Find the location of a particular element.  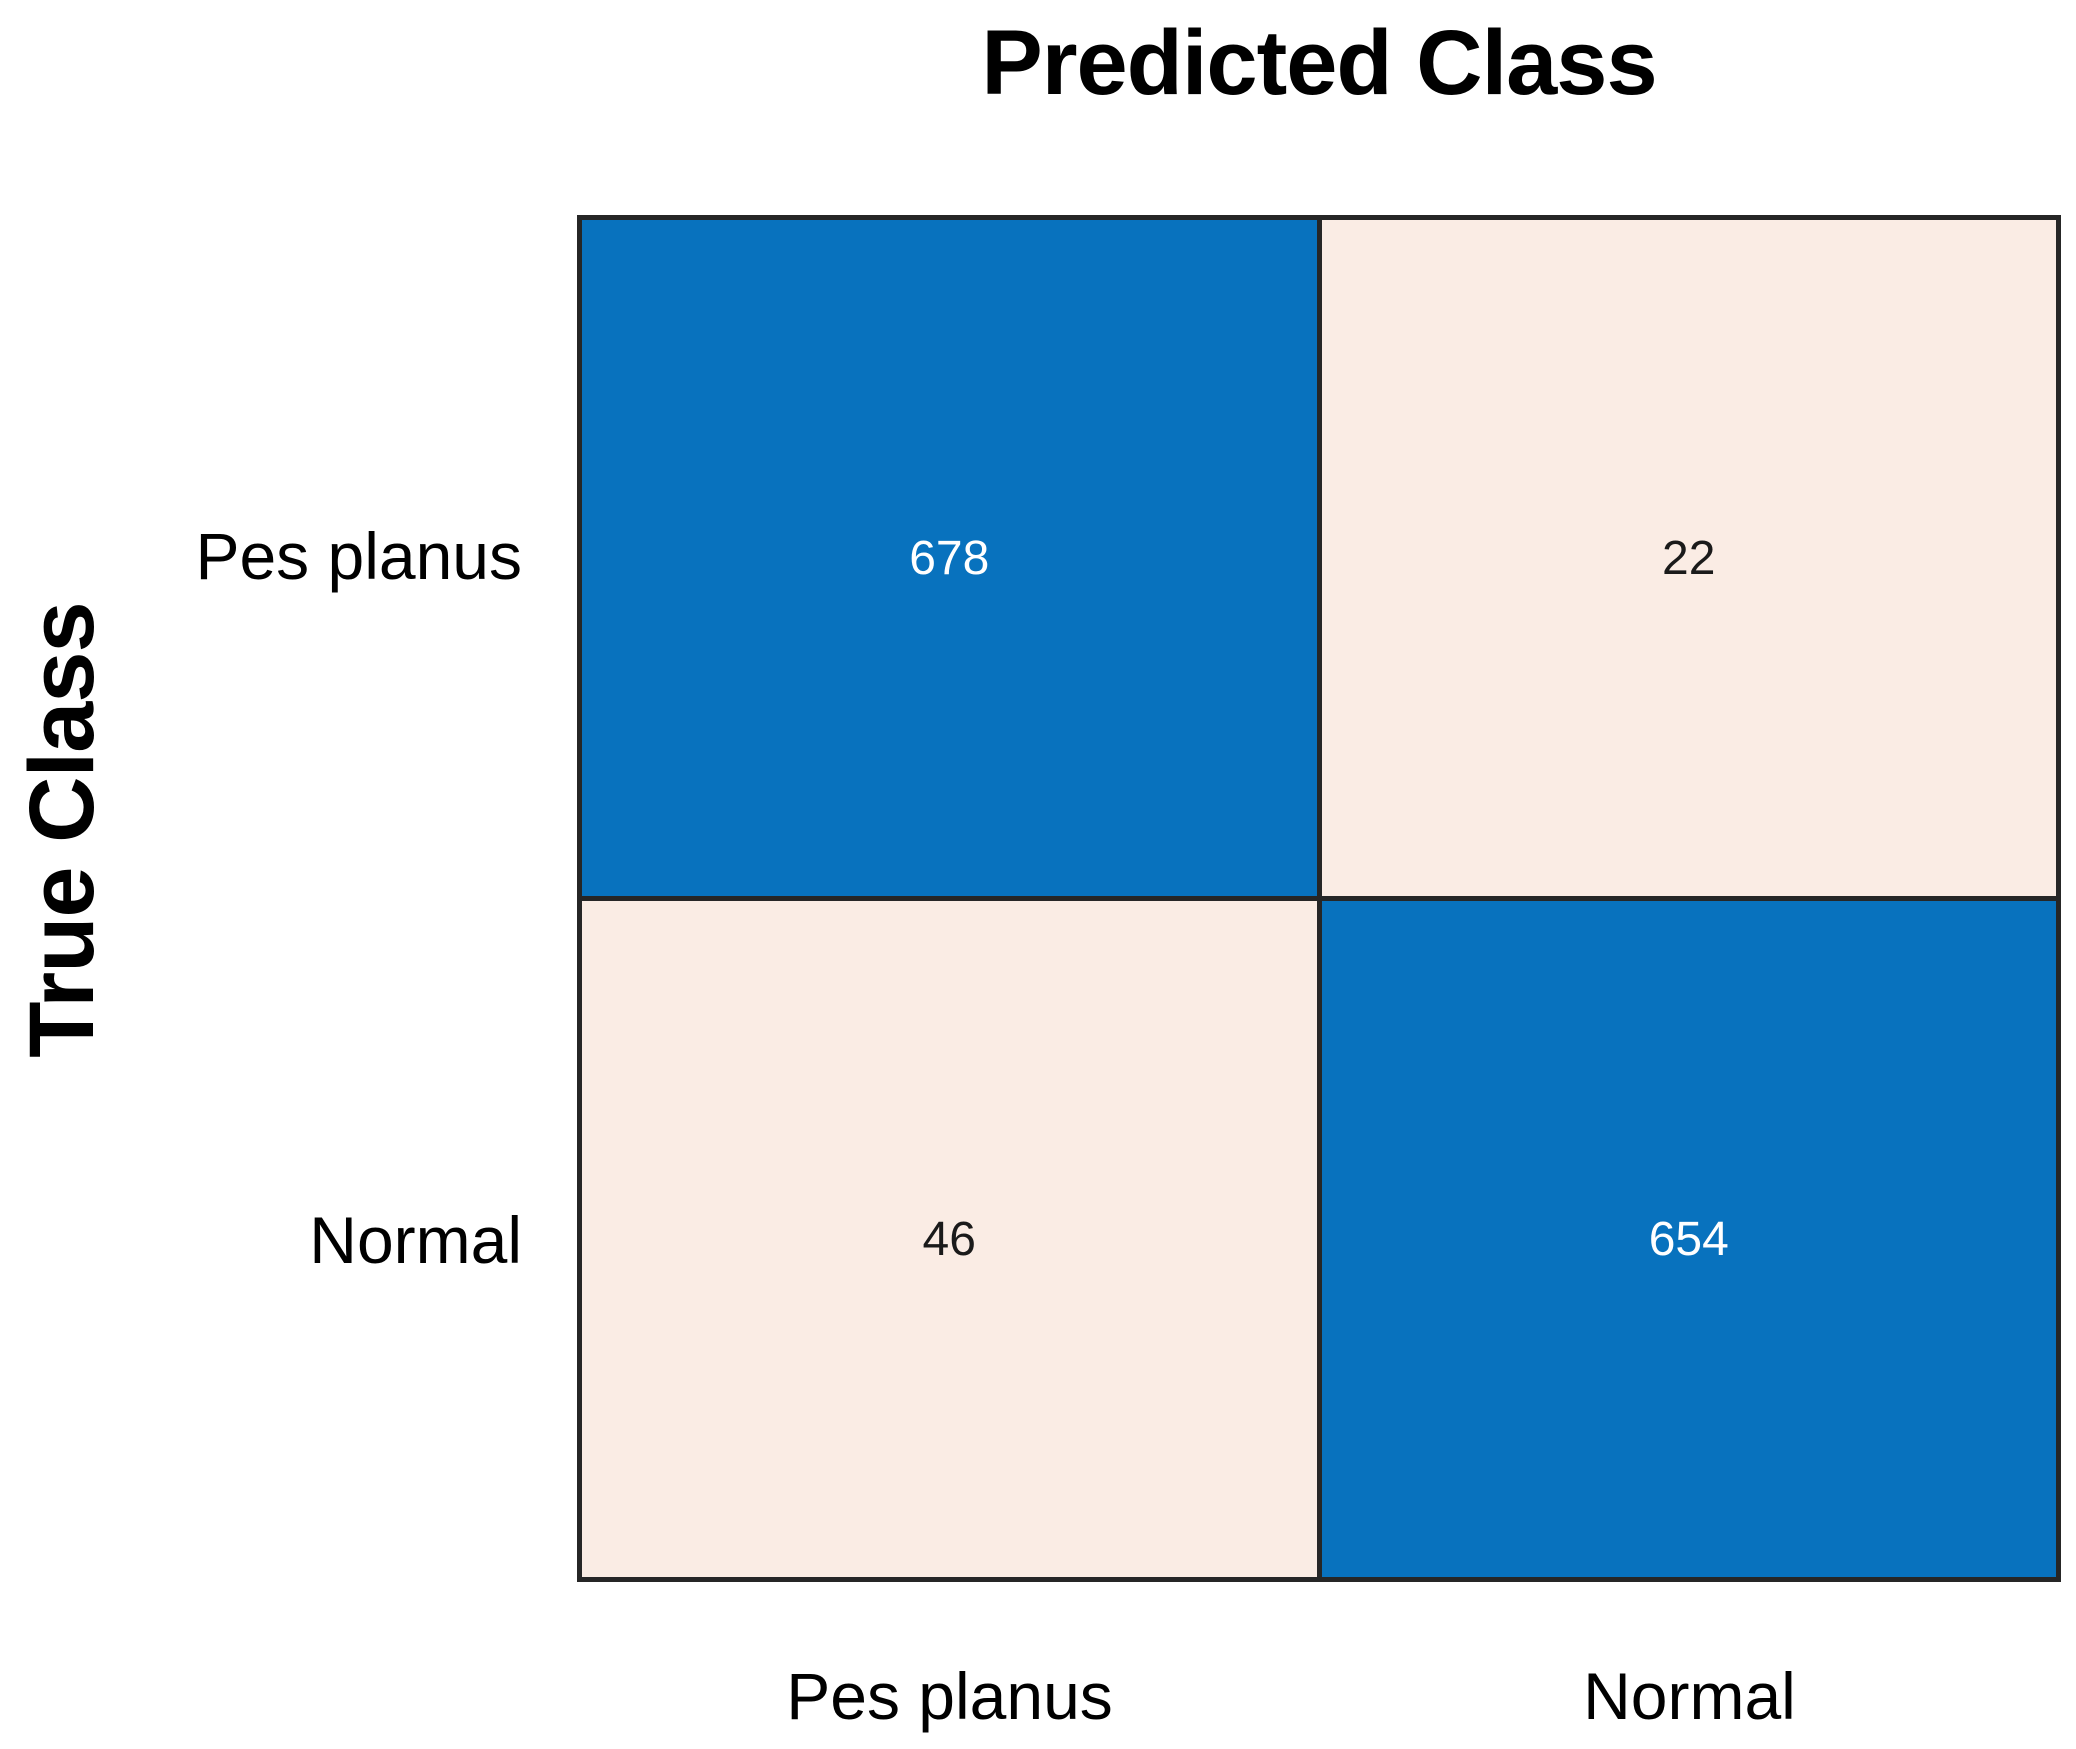

col-tick-label-pes-planus: Pes planus is located at coordinates (949, 1696).